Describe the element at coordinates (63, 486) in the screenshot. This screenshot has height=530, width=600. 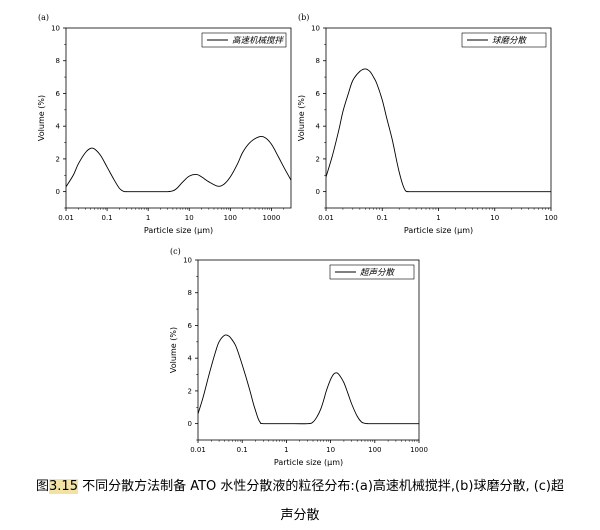
I see `caption-number: 3.15` at that location.